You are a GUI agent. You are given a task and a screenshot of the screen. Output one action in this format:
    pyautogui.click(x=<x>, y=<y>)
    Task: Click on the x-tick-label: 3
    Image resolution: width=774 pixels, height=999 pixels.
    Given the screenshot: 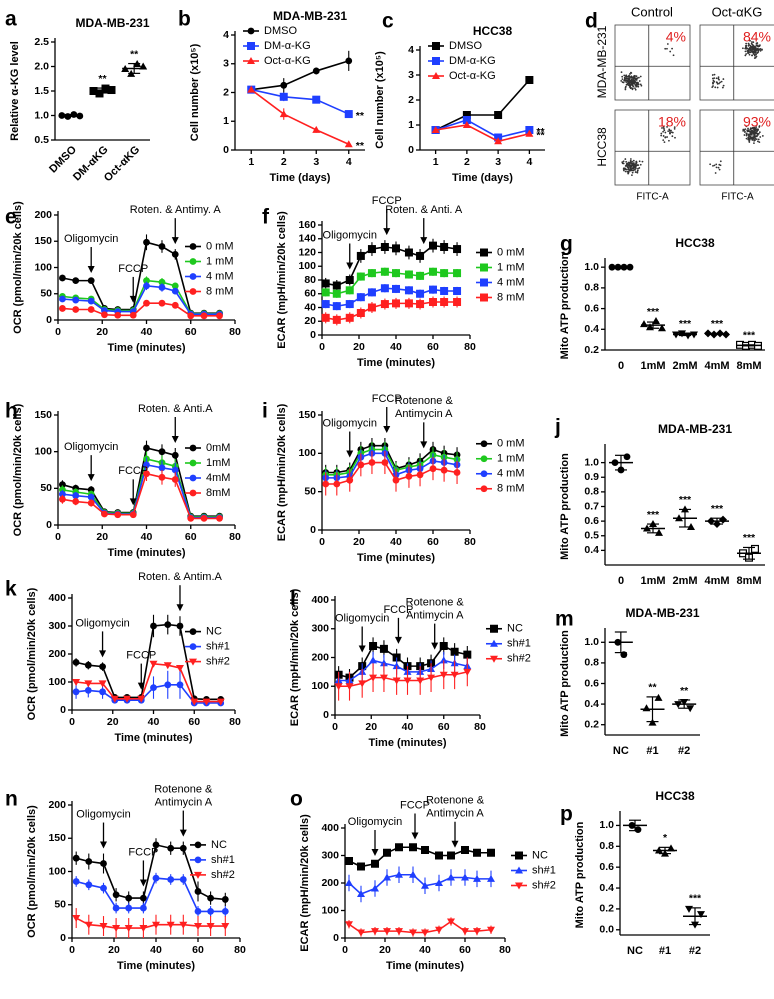 What is the action you would take?
    pyautogui.click(x=316, y=162)
    